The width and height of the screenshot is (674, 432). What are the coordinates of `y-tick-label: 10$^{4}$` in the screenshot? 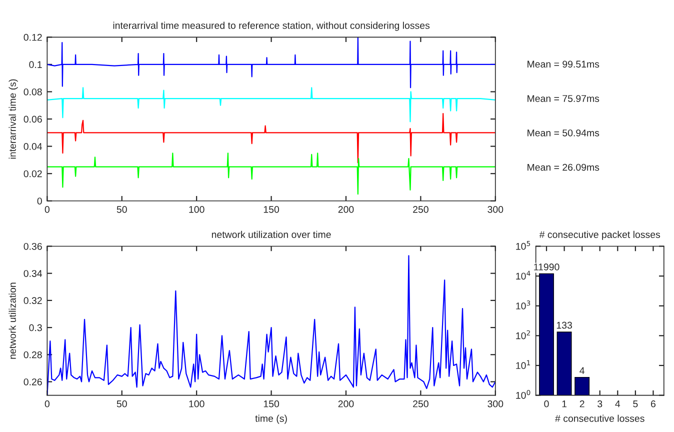 It's located at (523, 275).